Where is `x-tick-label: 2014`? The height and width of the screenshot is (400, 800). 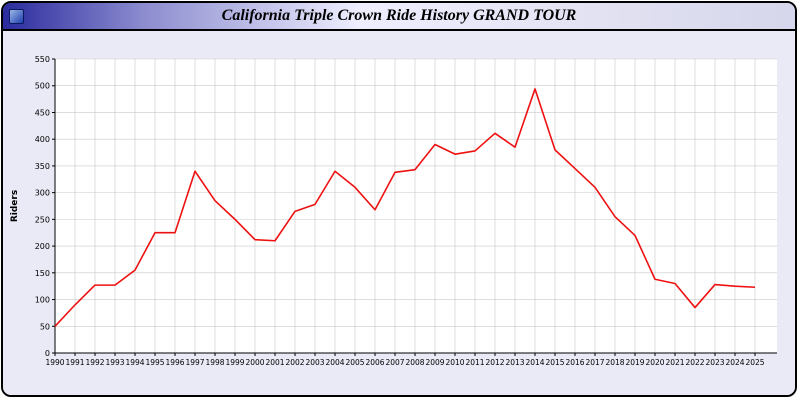
x-tick-label: 2014 is located at coordinates (534, 362).